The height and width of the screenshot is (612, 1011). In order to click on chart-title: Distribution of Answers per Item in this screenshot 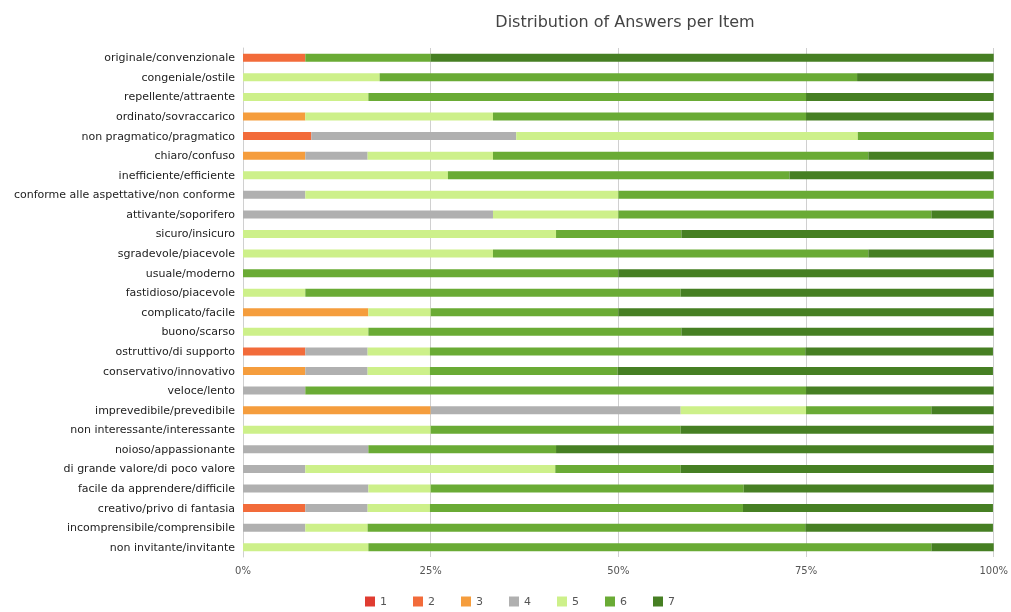, I will do `click(625, 21)`.